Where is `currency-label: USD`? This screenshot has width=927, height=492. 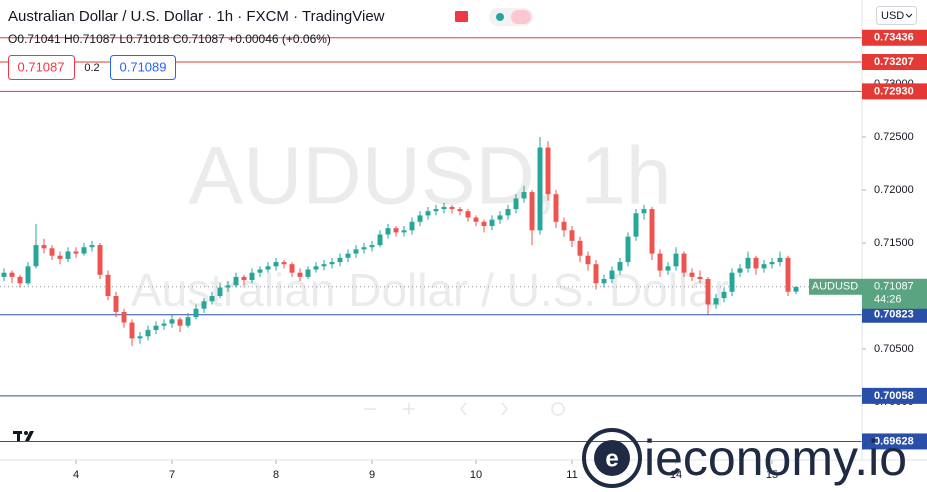 currency-label: USD is located at coordinates (892, 16).